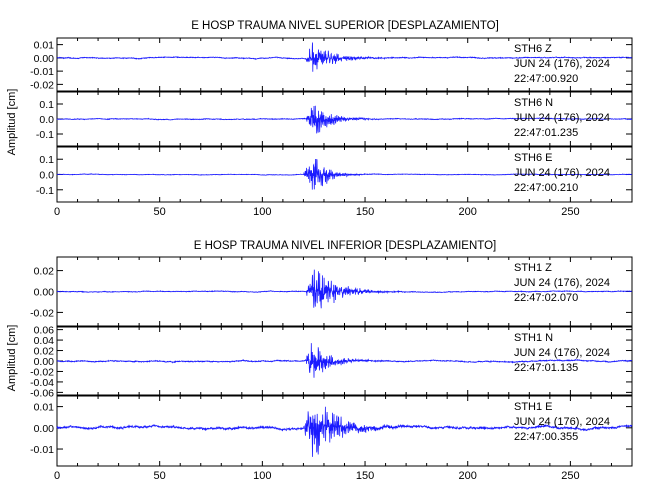 The image size is (650, 500). Describe the element at coordinates (546, 133) in the screenshot. I see `record-time-label: 22:47:01.235` at that location.